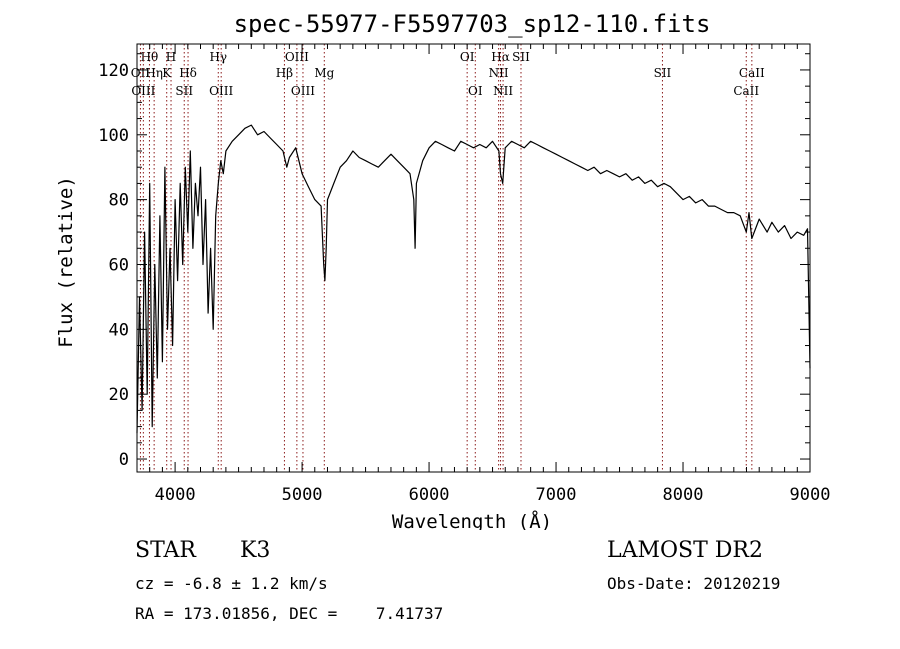 The height and width of the screenshot is (649, 900). I want to click on line-label-5: K, so click(167, 73).